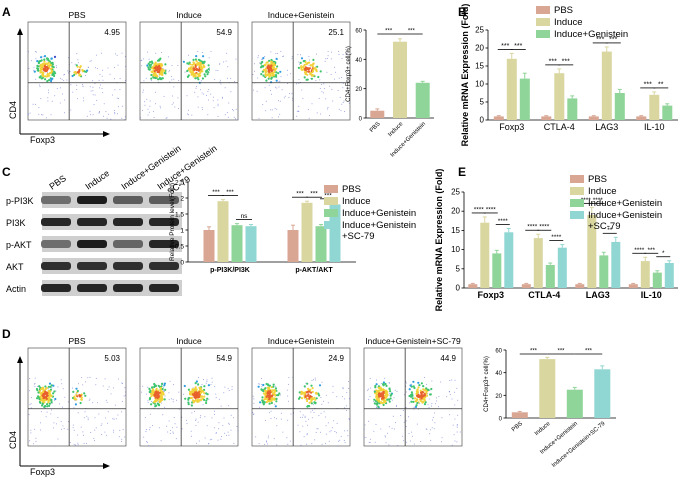  I want to click on legend-label: Induce+Genistein, so click(625, 203).